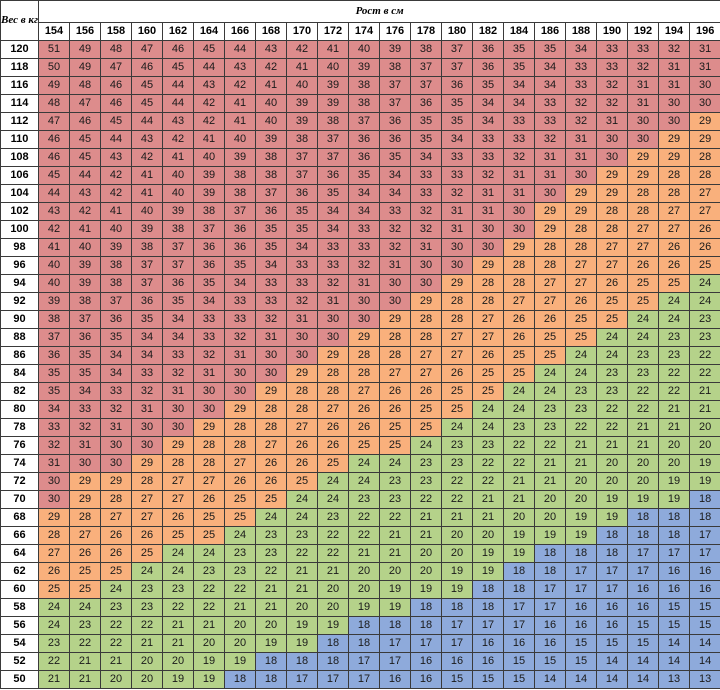 This screenshot has width=720, height=690. I want to click on height-header-cell: 178, so click(426, 31).